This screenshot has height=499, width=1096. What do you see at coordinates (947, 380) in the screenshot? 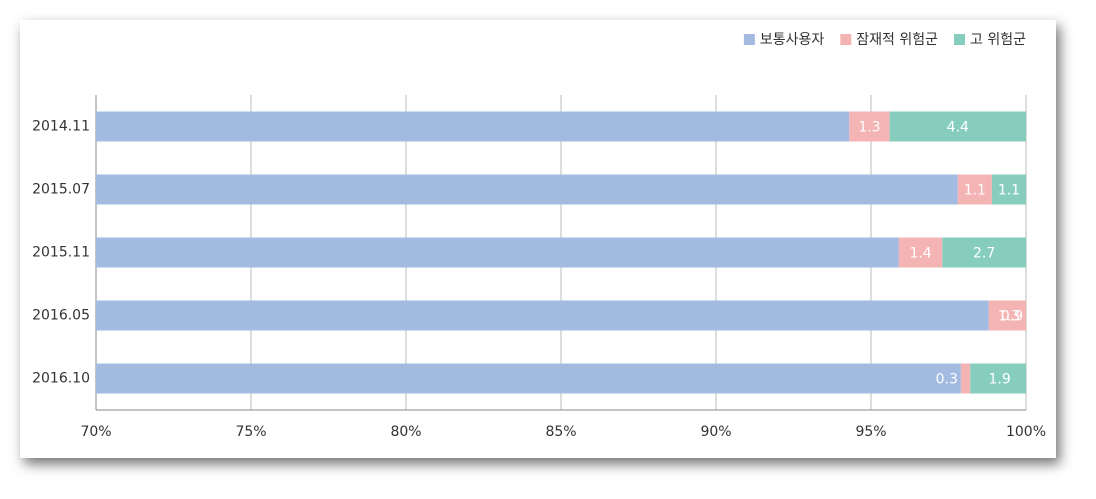
I see `data-label: 0.3` at bounding box center [947, 380].